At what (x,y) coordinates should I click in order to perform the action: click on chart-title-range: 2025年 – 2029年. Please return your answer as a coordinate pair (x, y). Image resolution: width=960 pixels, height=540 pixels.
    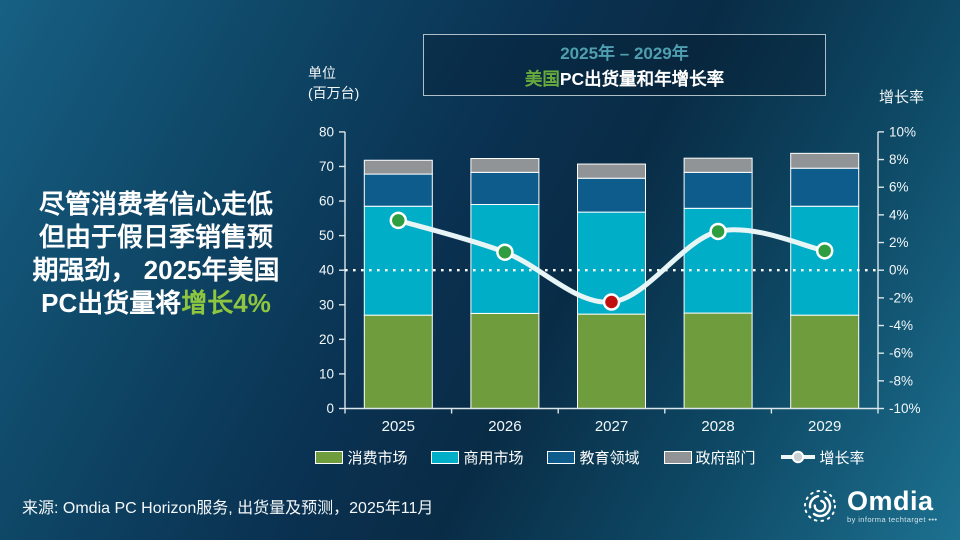
    Looking at the image, I should click on (624, 53).